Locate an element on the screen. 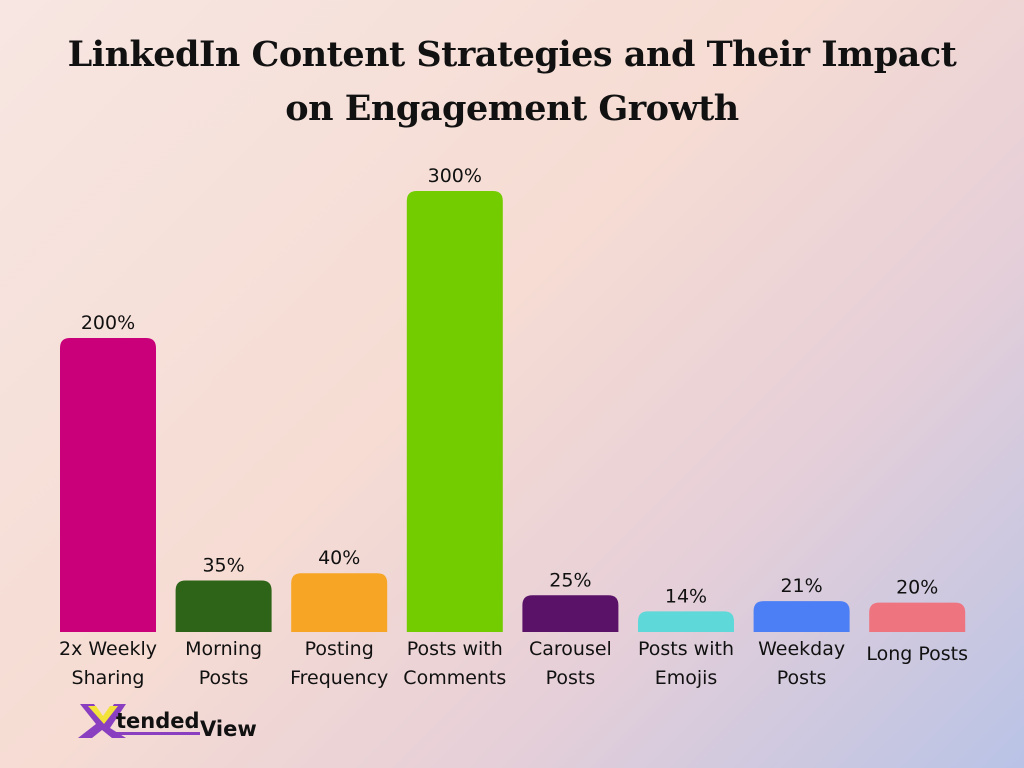 The width and height of the screenshot is (1024, 768). xtendedview-logo: tended View is located at coordinates (167, 722).